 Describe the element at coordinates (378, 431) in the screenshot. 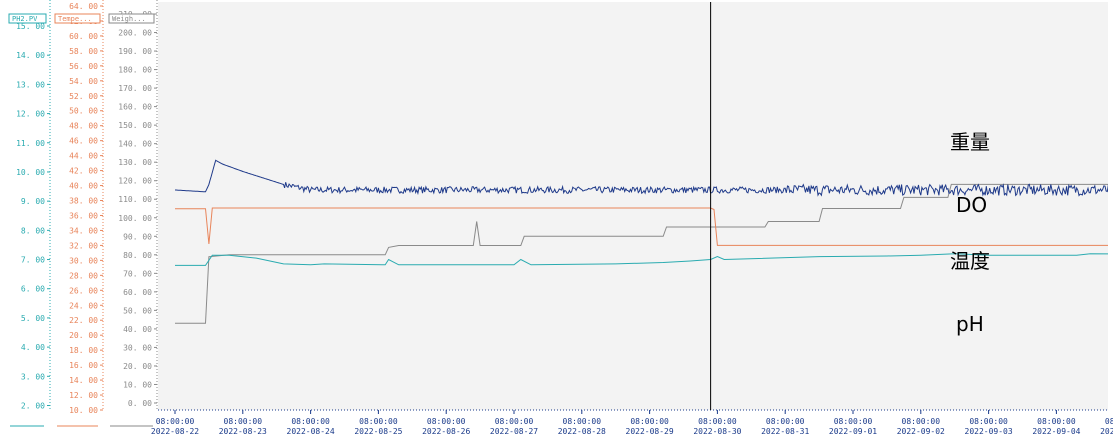

I see `x-tick-date: 2022-08-25` at that location.